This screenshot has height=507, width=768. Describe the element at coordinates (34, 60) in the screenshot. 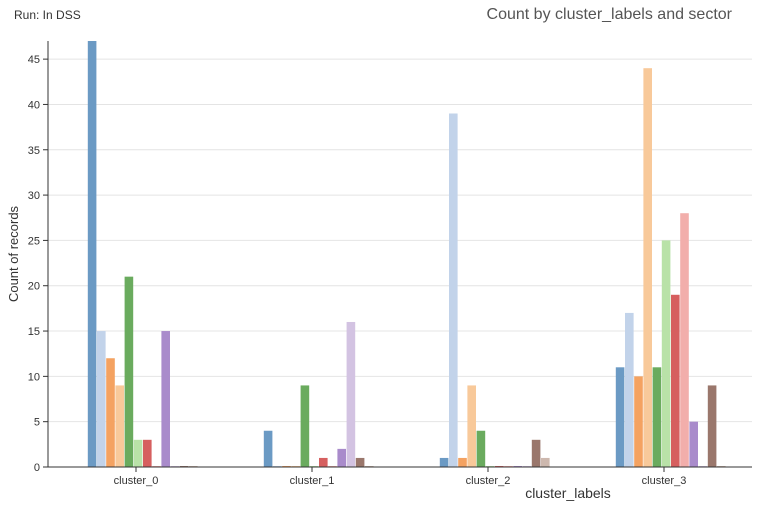

I see `y-tick-label: 45` at that location.